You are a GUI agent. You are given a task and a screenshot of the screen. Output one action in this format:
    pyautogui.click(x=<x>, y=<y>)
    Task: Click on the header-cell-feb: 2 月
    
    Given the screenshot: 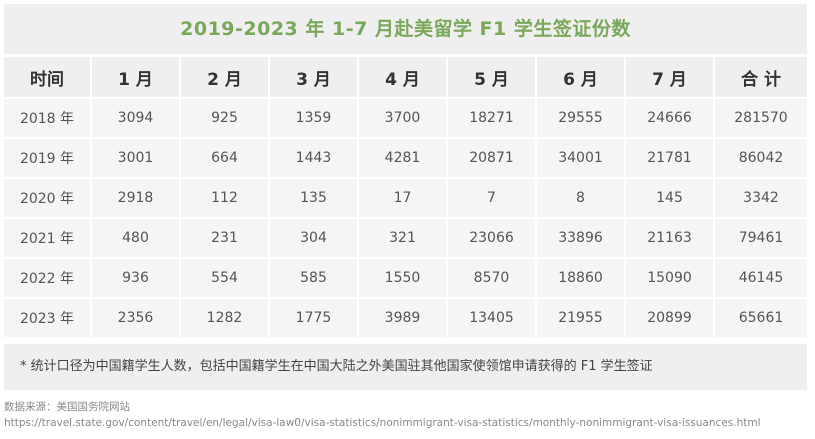 What is the action you would take?
    pyautogui.click(x=225, y=78)
    